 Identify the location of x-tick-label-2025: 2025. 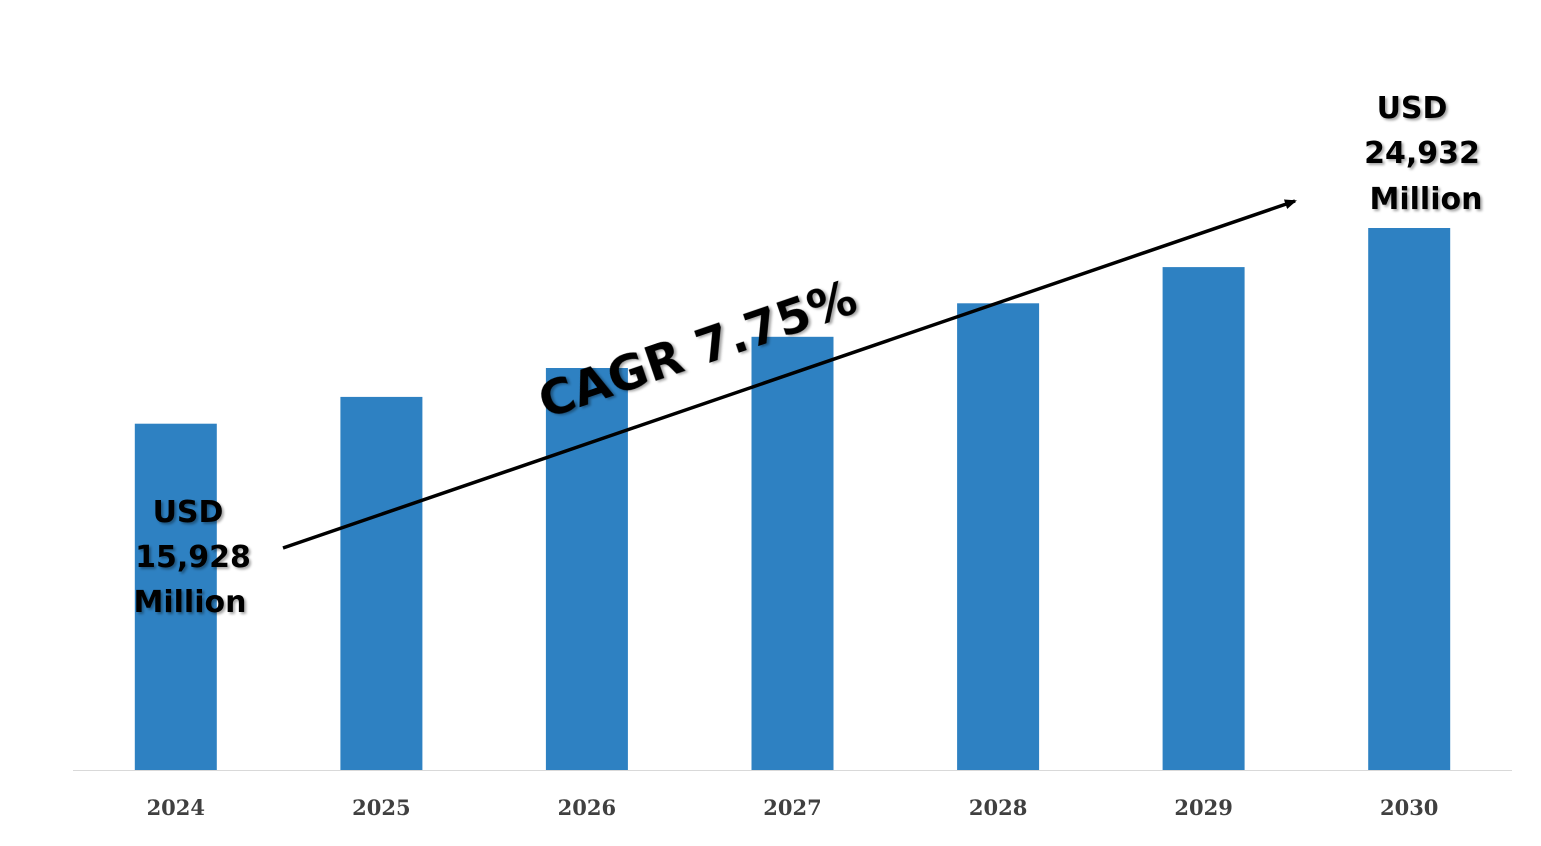
(381, 807).